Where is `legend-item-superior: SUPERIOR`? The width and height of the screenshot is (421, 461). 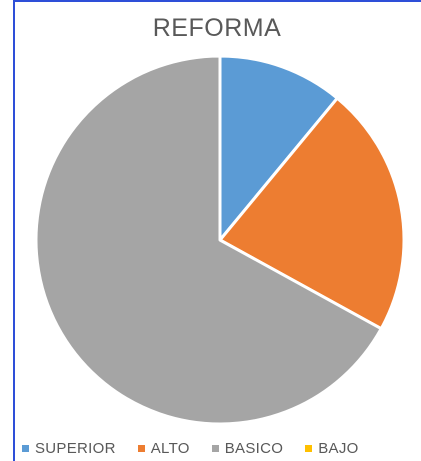
legend-item-superior: SUPERIOR is located at coordinates (69, 448).